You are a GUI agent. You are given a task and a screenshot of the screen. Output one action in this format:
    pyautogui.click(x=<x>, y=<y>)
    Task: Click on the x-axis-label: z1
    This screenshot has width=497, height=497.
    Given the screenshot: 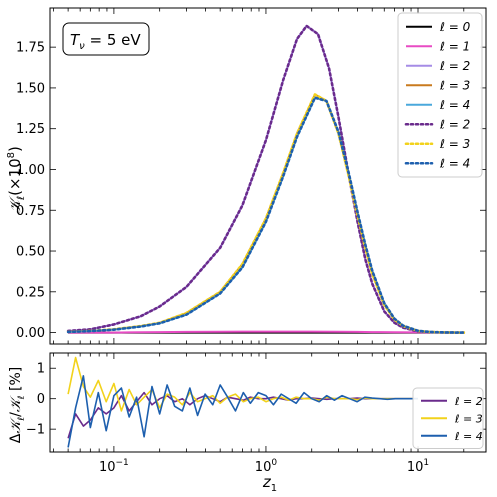 What is the action you would take?
    pyautogui.click(x=269, y=483)
    